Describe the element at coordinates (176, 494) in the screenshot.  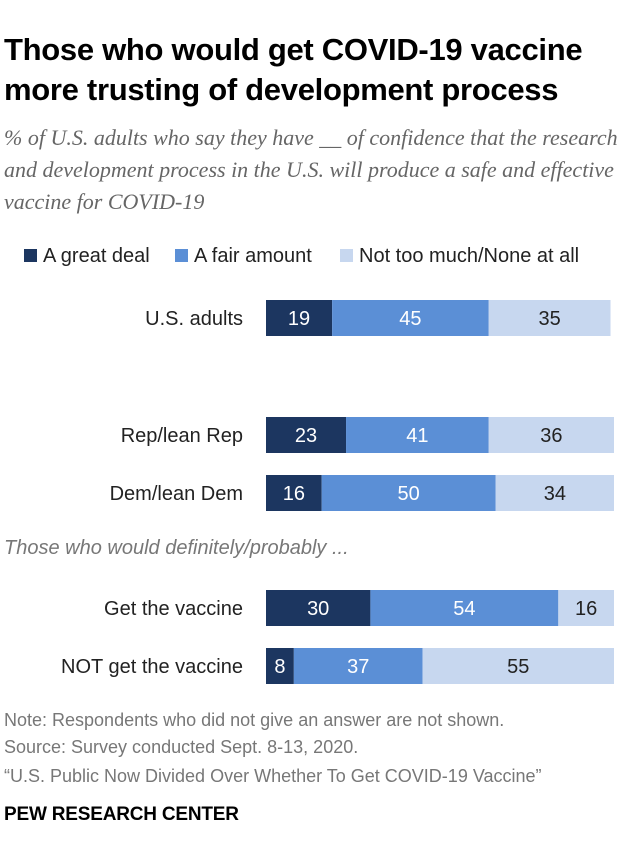
I see `category-label-dem-lean-dem: Dem/lean Dem` at that location.